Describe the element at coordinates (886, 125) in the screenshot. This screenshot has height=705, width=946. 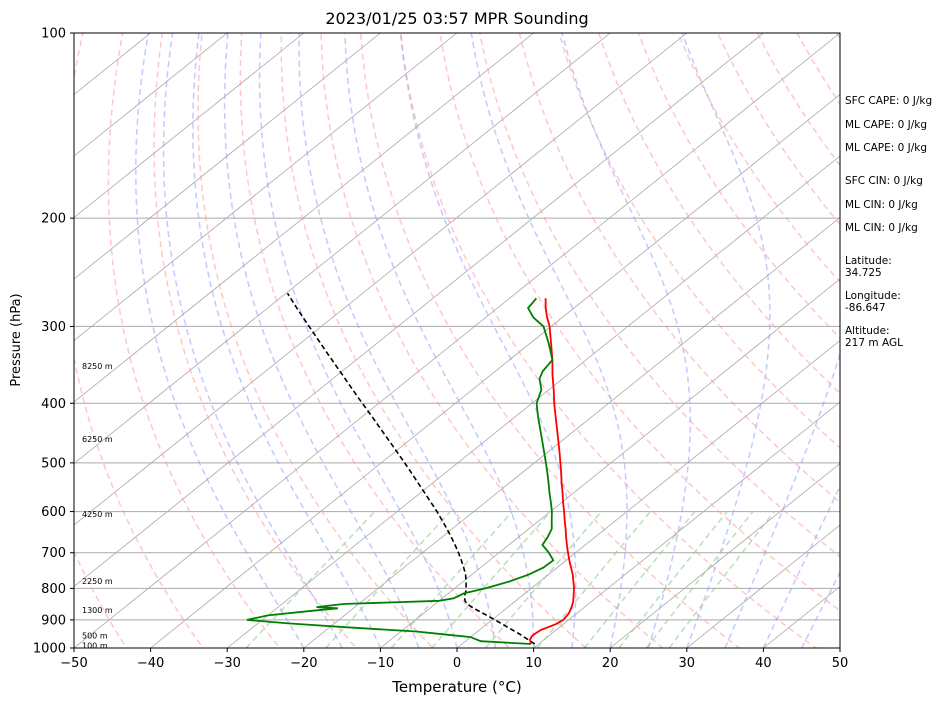
I see `ml-cape-text: ML CAPE: 0 J/kg` at that location.